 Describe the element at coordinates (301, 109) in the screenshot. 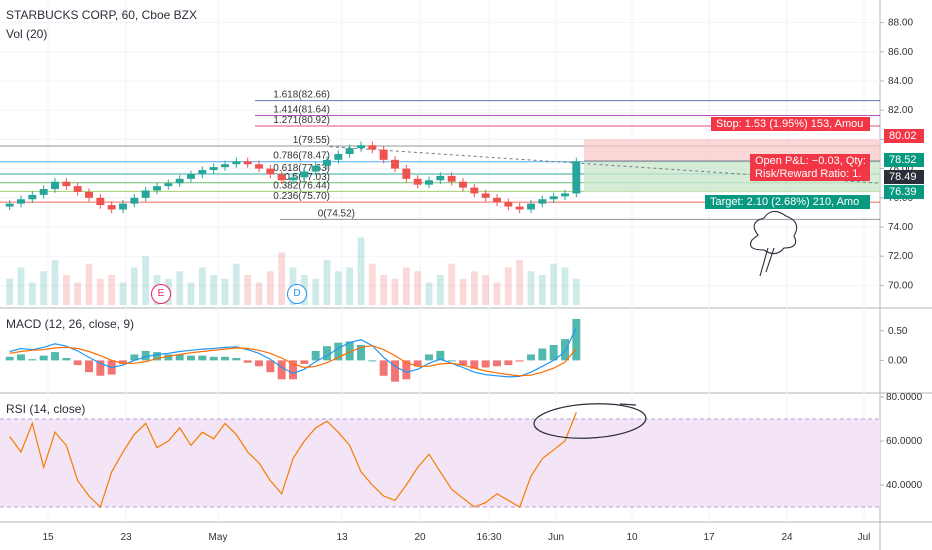

I see `fib-level-label: 1.414(81.64)` at that location.